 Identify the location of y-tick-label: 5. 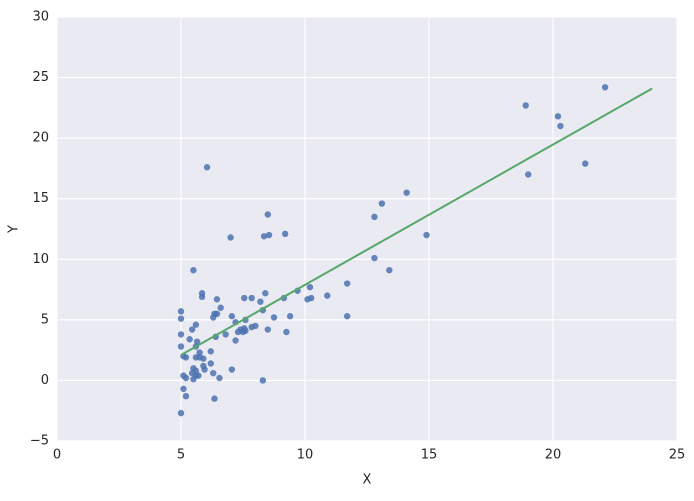
(45, 319).